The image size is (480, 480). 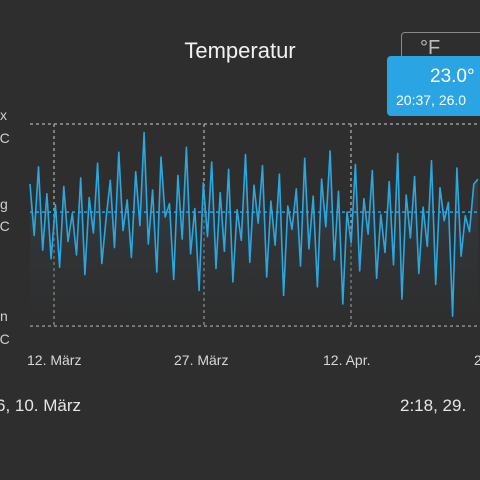 What do you see at coordinates (41, 405) in the screenshot?
I see `range-start-label: 6, 10. März` at bounding box center [41, 405].